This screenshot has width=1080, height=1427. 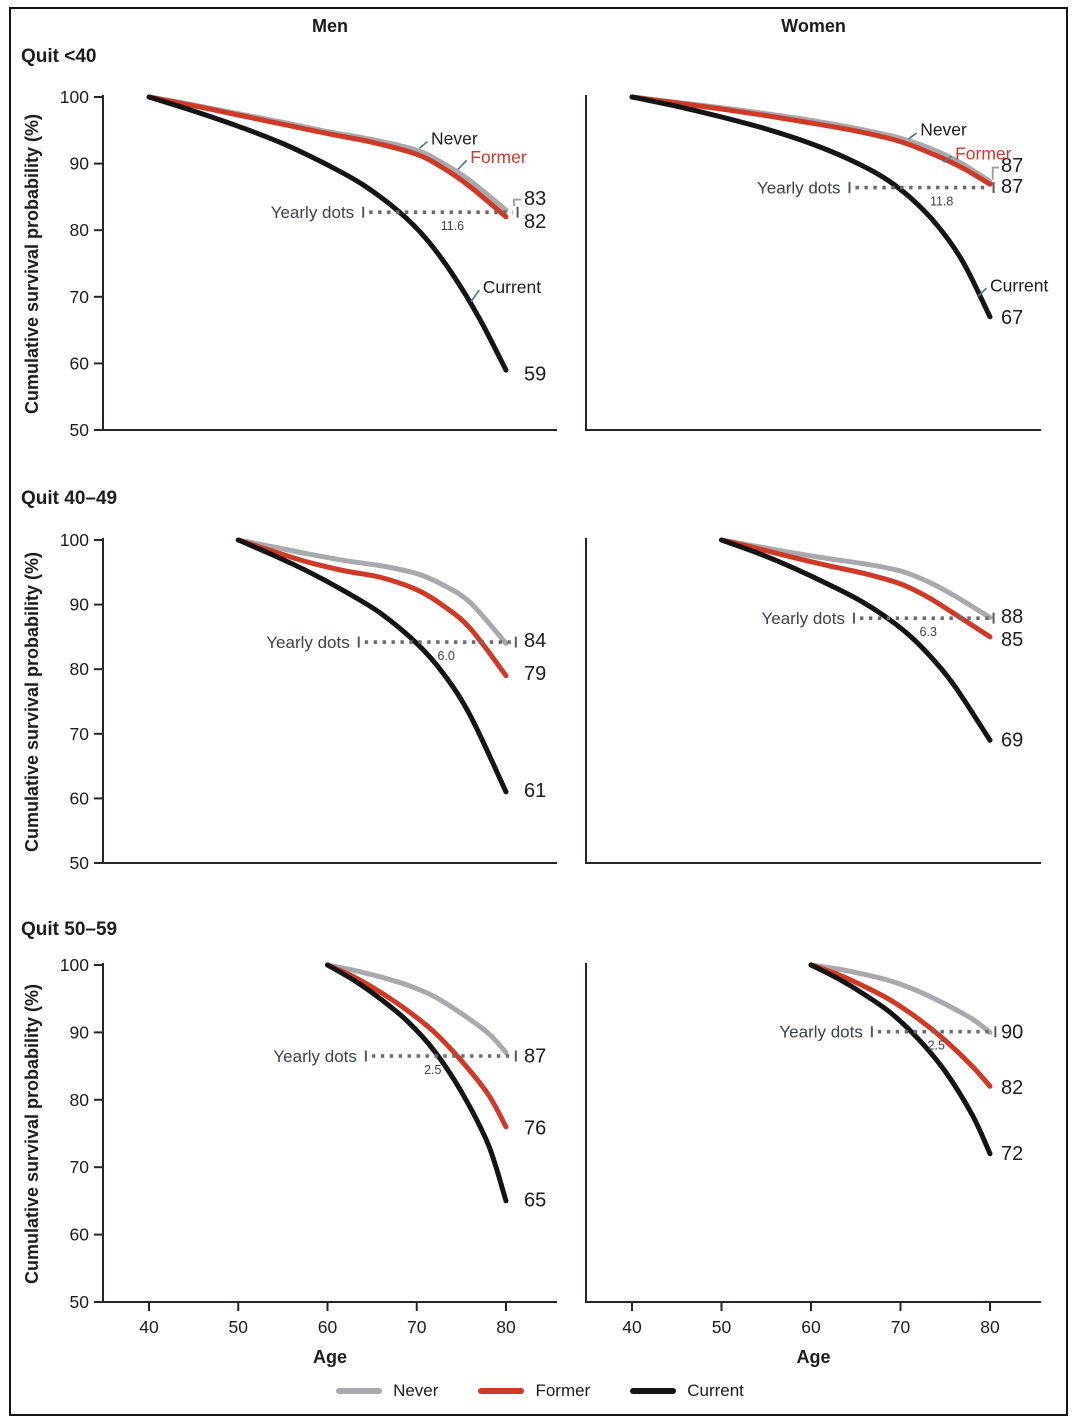 I want to click on legend-item-former: Former, so click(x=534, y=1391).